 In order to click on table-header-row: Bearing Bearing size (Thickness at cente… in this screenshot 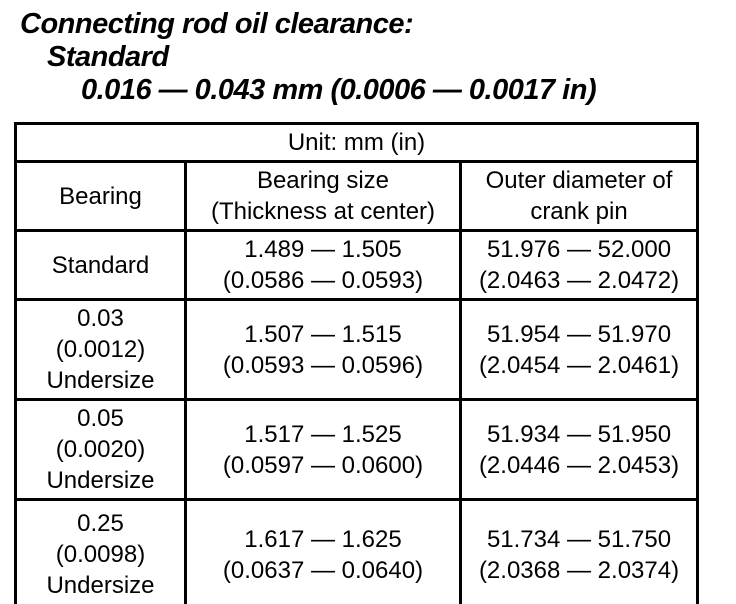, I will do `click(357, 196)`.